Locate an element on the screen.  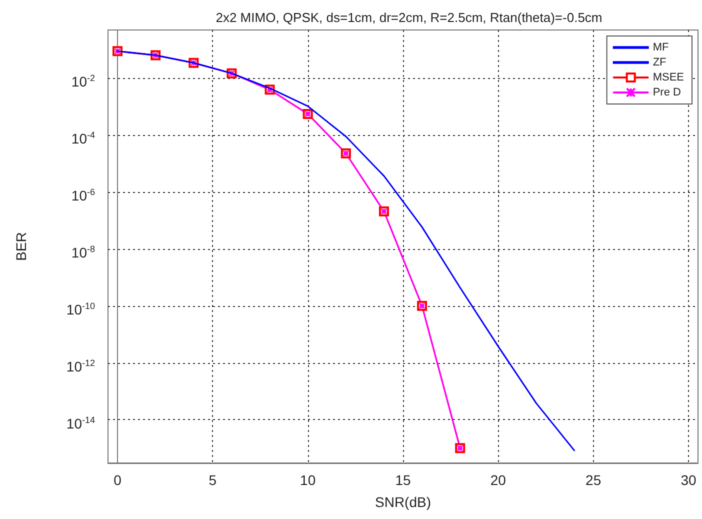
y-tick-label: 10$^{-10}$ is located at coordinates (80, 310).